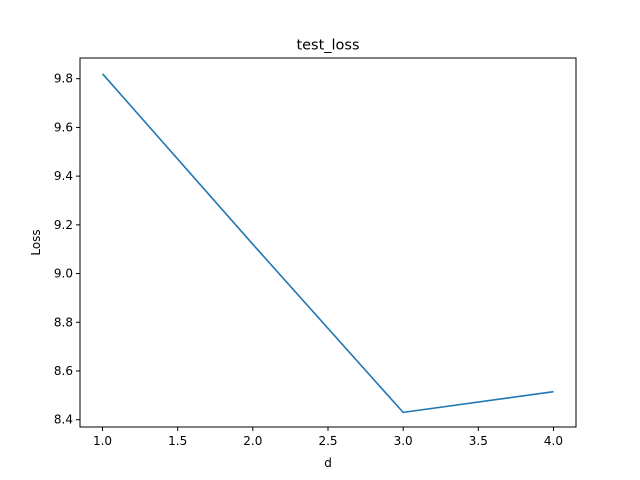 This screenshot has width=640, height=480. I want to click on y-tick-label: 9.4, so click(63, 176).